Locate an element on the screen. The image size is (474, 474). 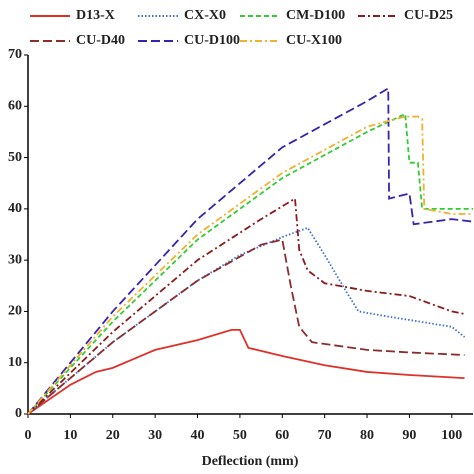
x-tick-label: 70 is located at coordinates (325, 435).